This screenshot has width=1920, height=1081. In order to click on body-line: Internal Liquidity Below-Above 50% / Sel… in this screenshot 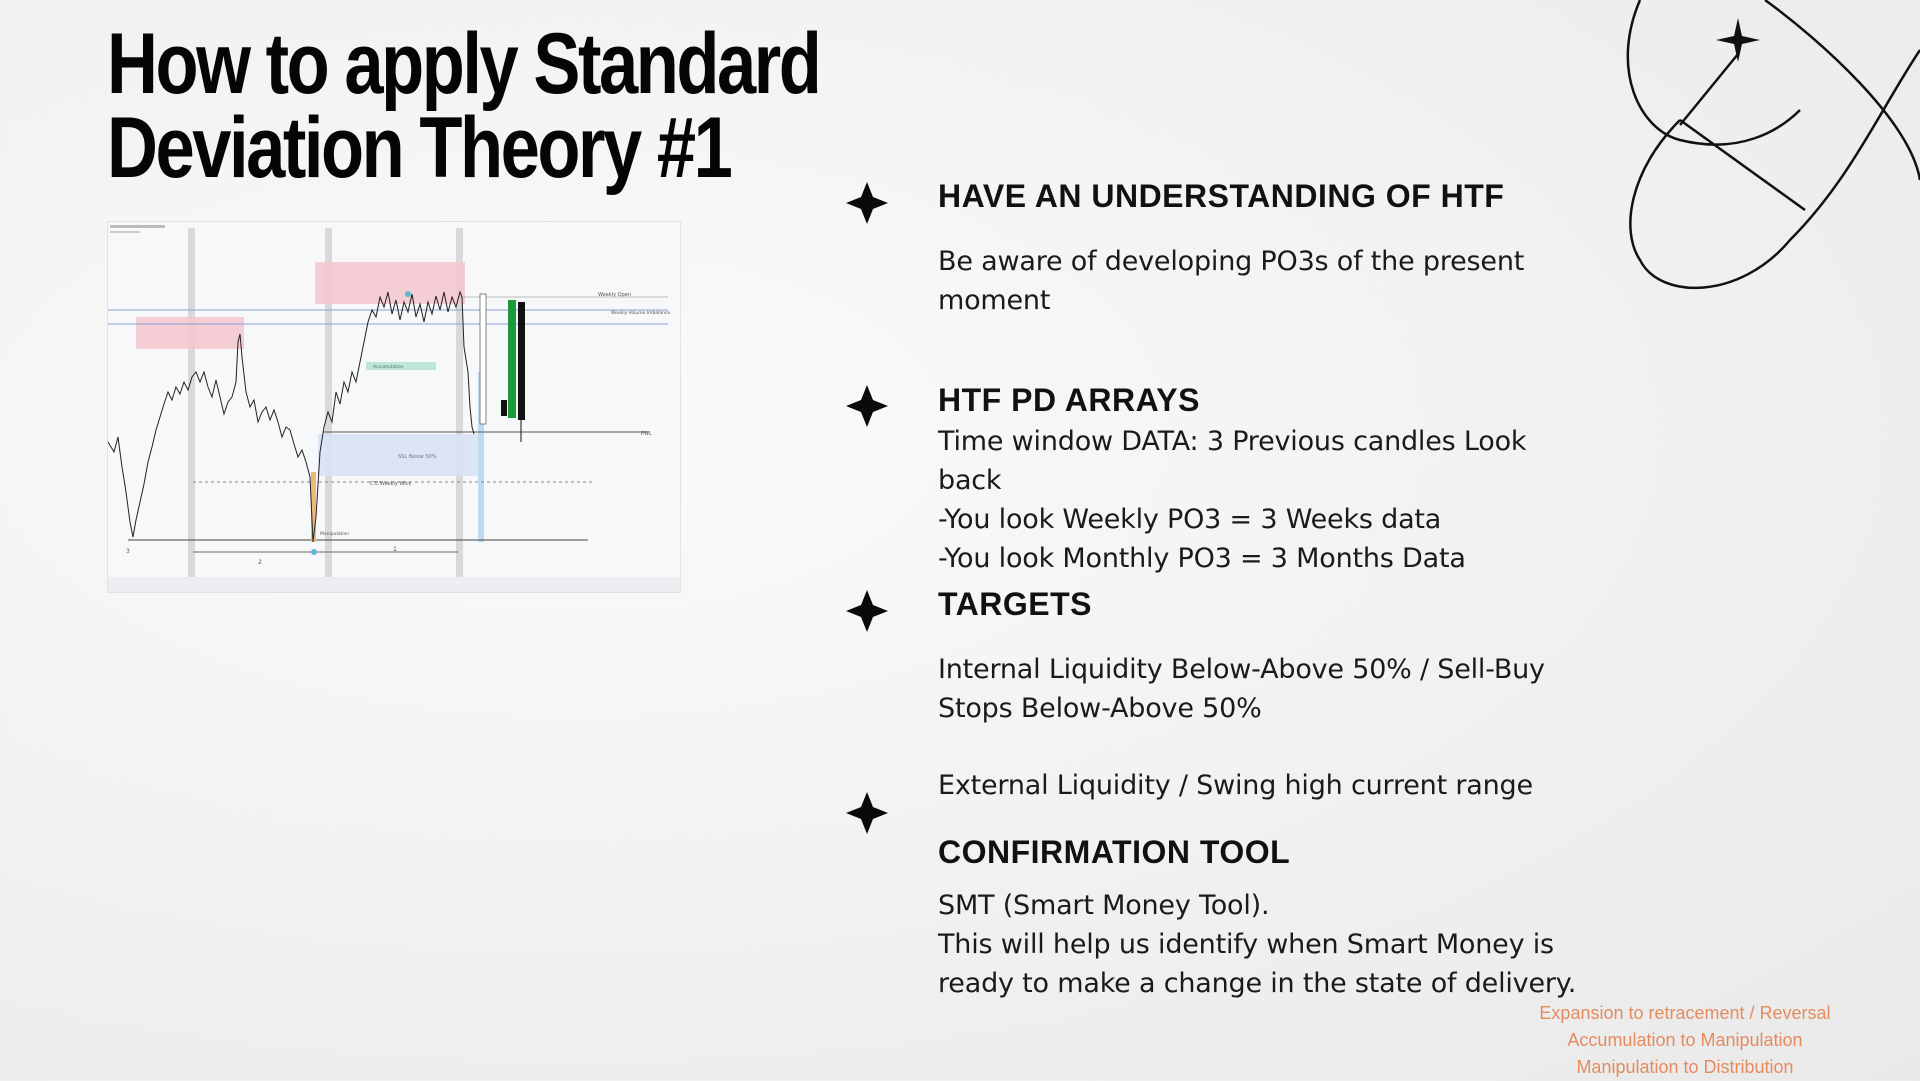, I will do `click(1241, 669)`.